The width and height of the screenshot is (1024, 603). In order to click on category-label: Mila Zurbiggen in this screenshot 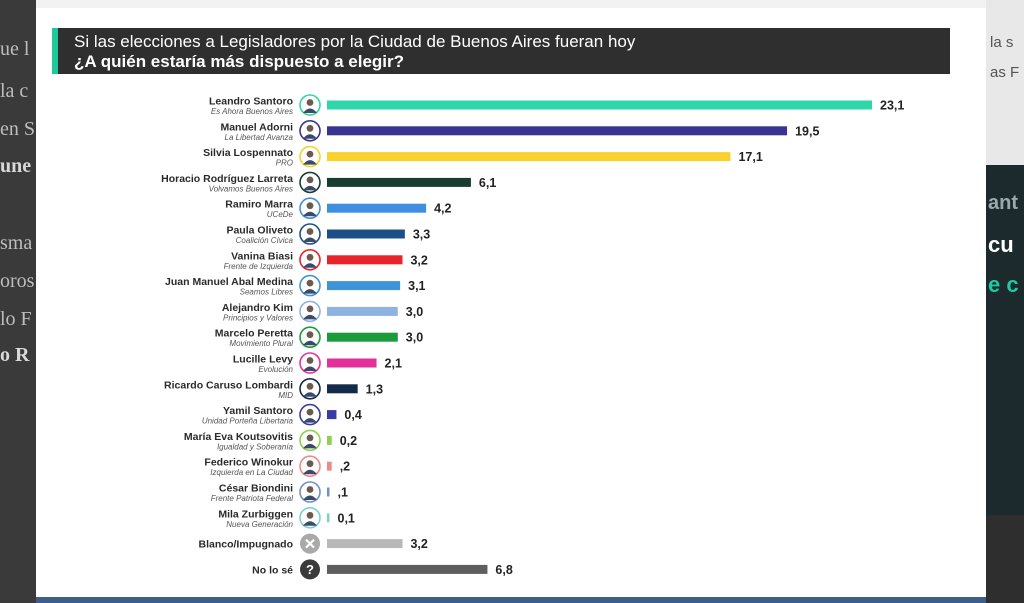, I will do `click(255, 514)`.